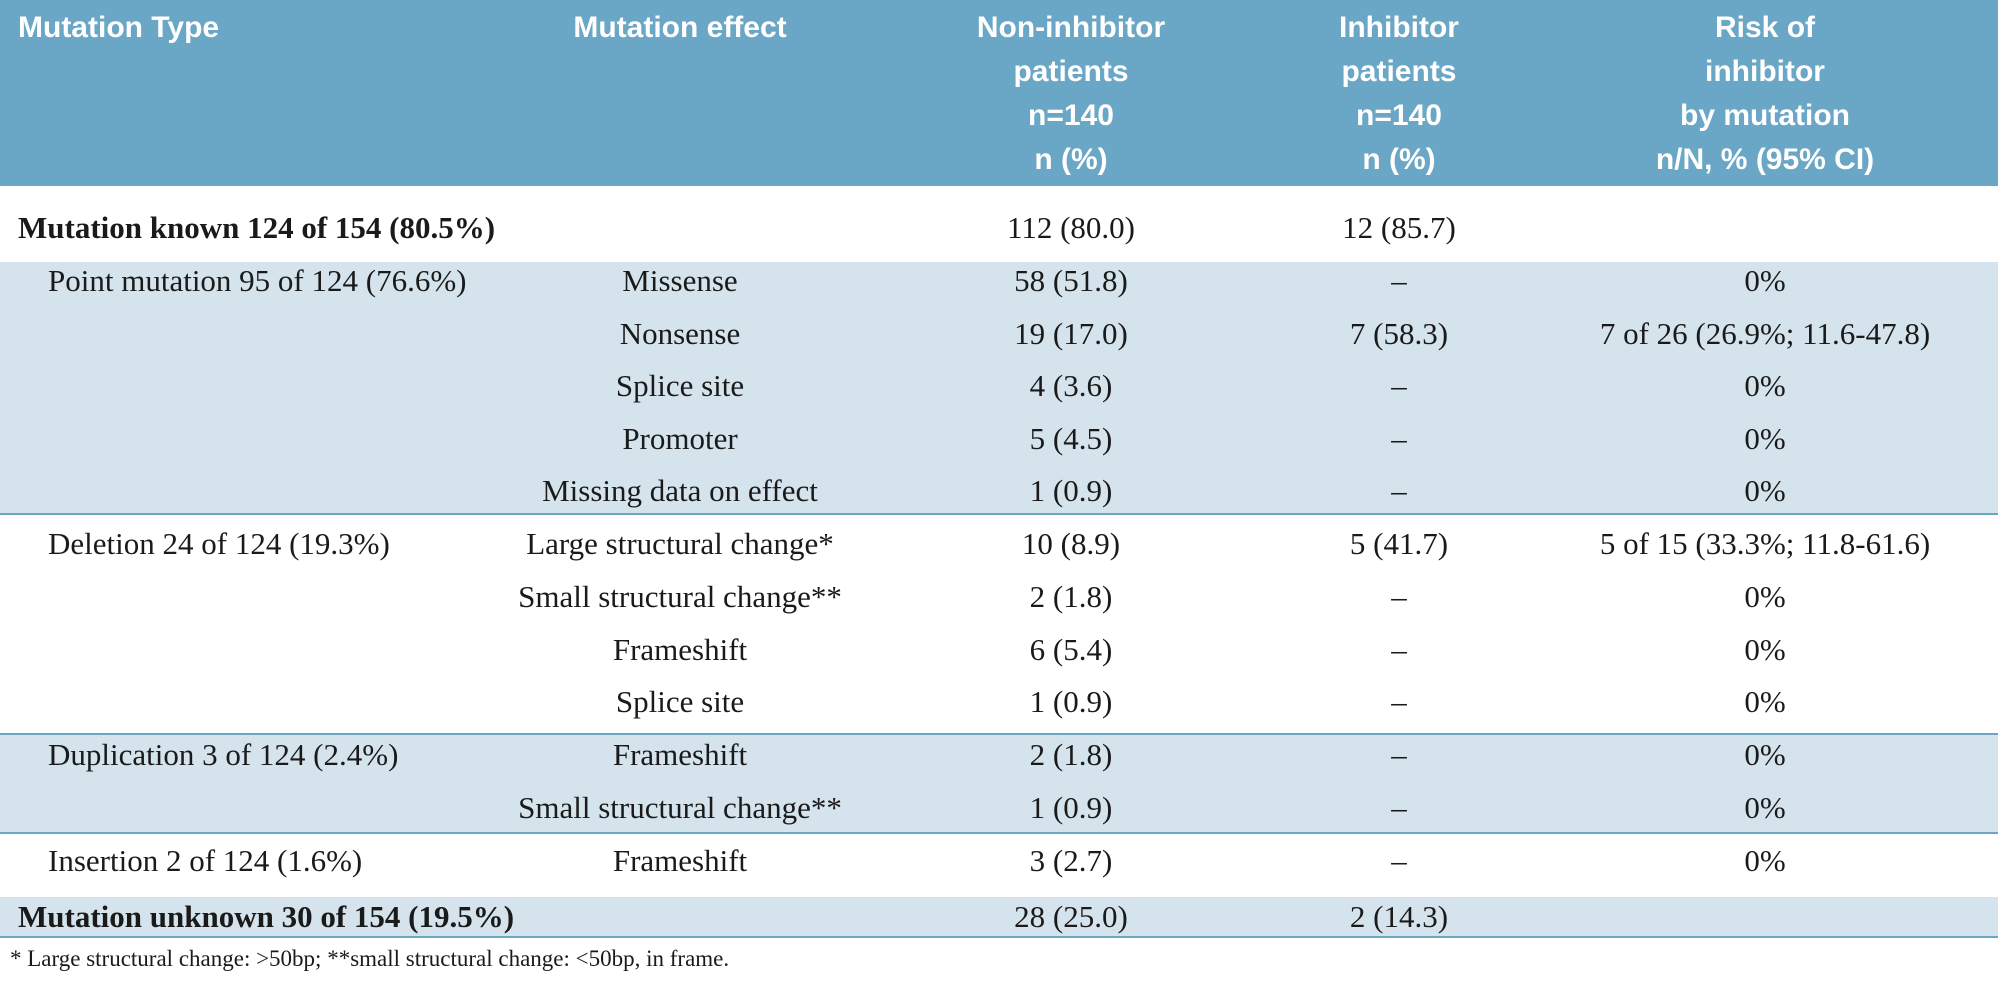  What do you see at coordinates (1399, 115) in the screenshot?
I see `header-inhibitor-line: n=140` at bounding box center [1399, 115].